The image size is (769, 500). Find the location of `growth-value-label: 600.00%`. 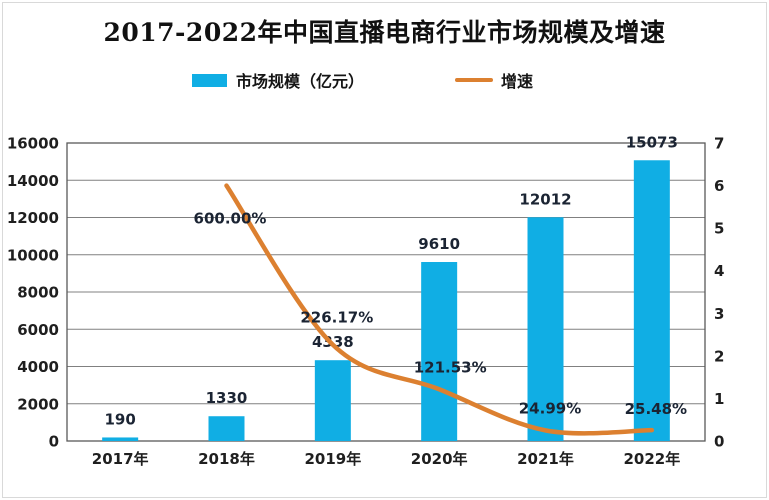

growth-value-label: 600.00% is located at coordinates (230, 219).